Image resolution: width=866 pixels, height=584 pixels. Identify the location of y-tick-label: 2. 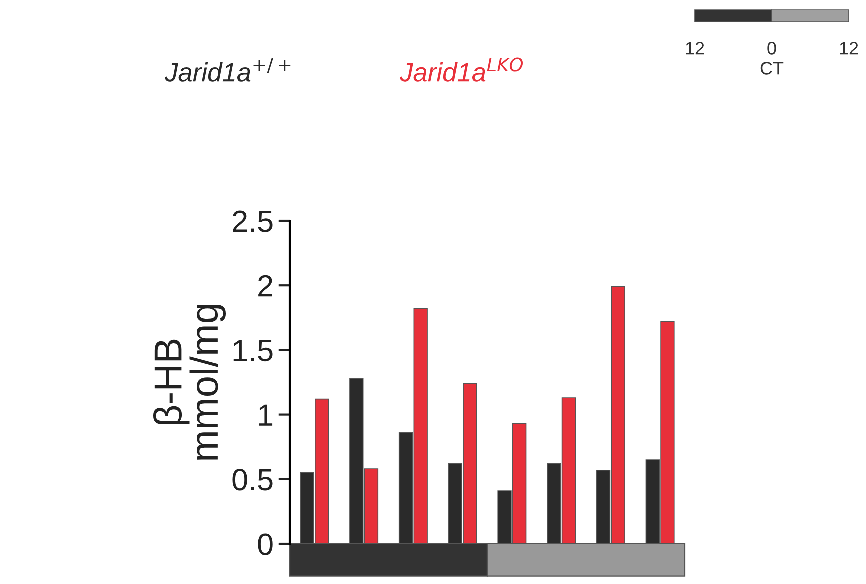
(265, 286).